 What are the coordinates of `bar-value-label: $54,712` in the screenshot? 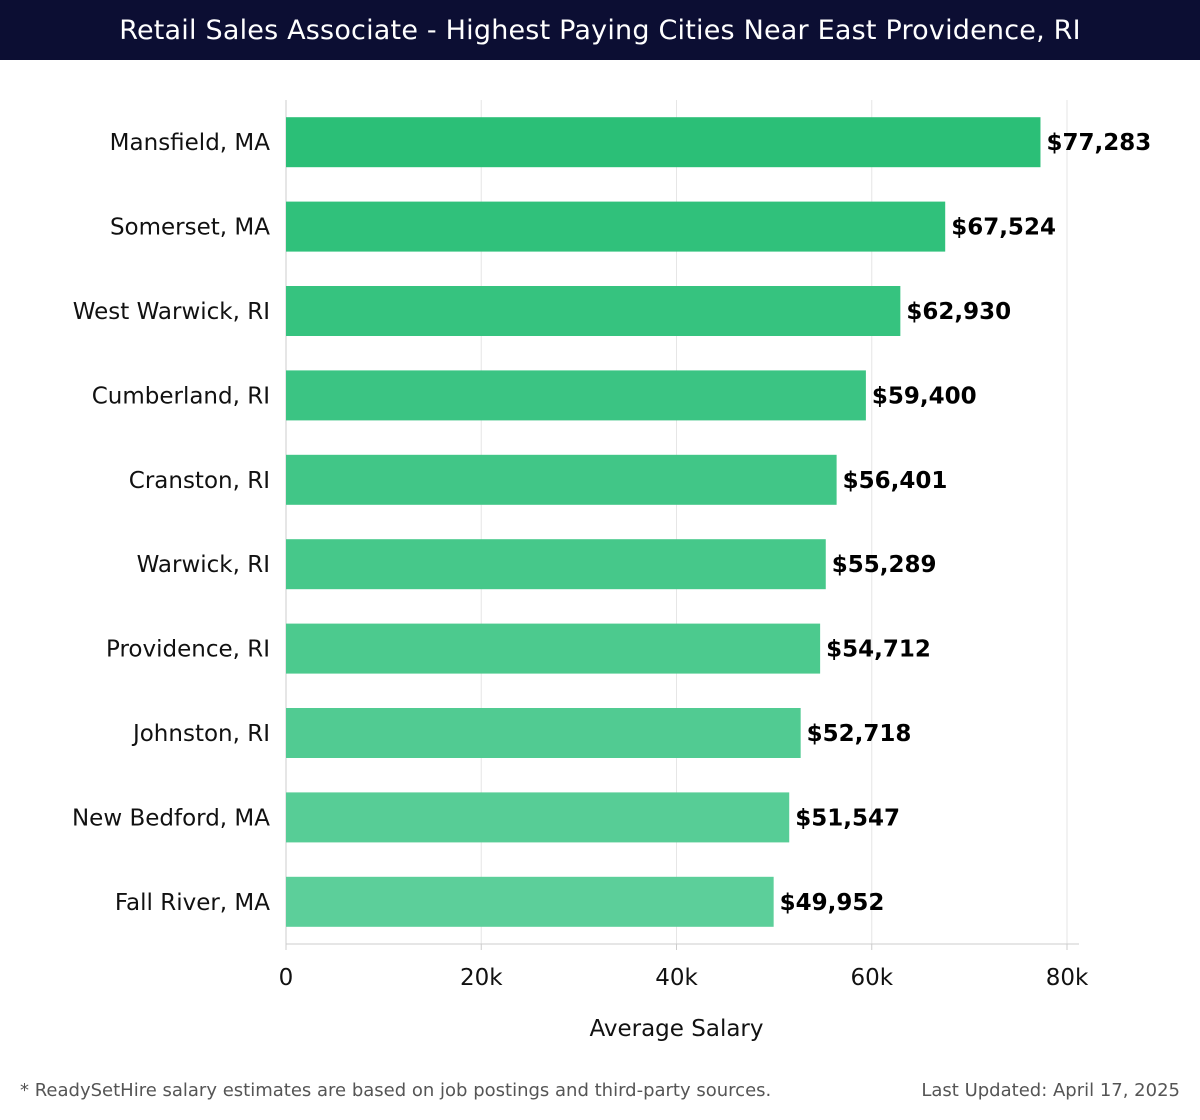 It's located at (878, 650).